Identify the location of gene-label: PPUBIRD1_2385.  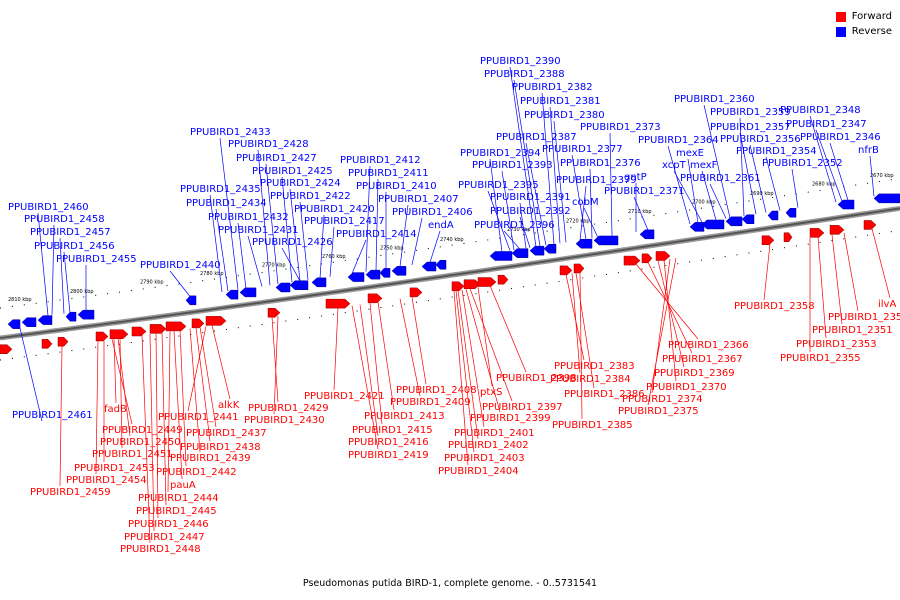
(592, 425).